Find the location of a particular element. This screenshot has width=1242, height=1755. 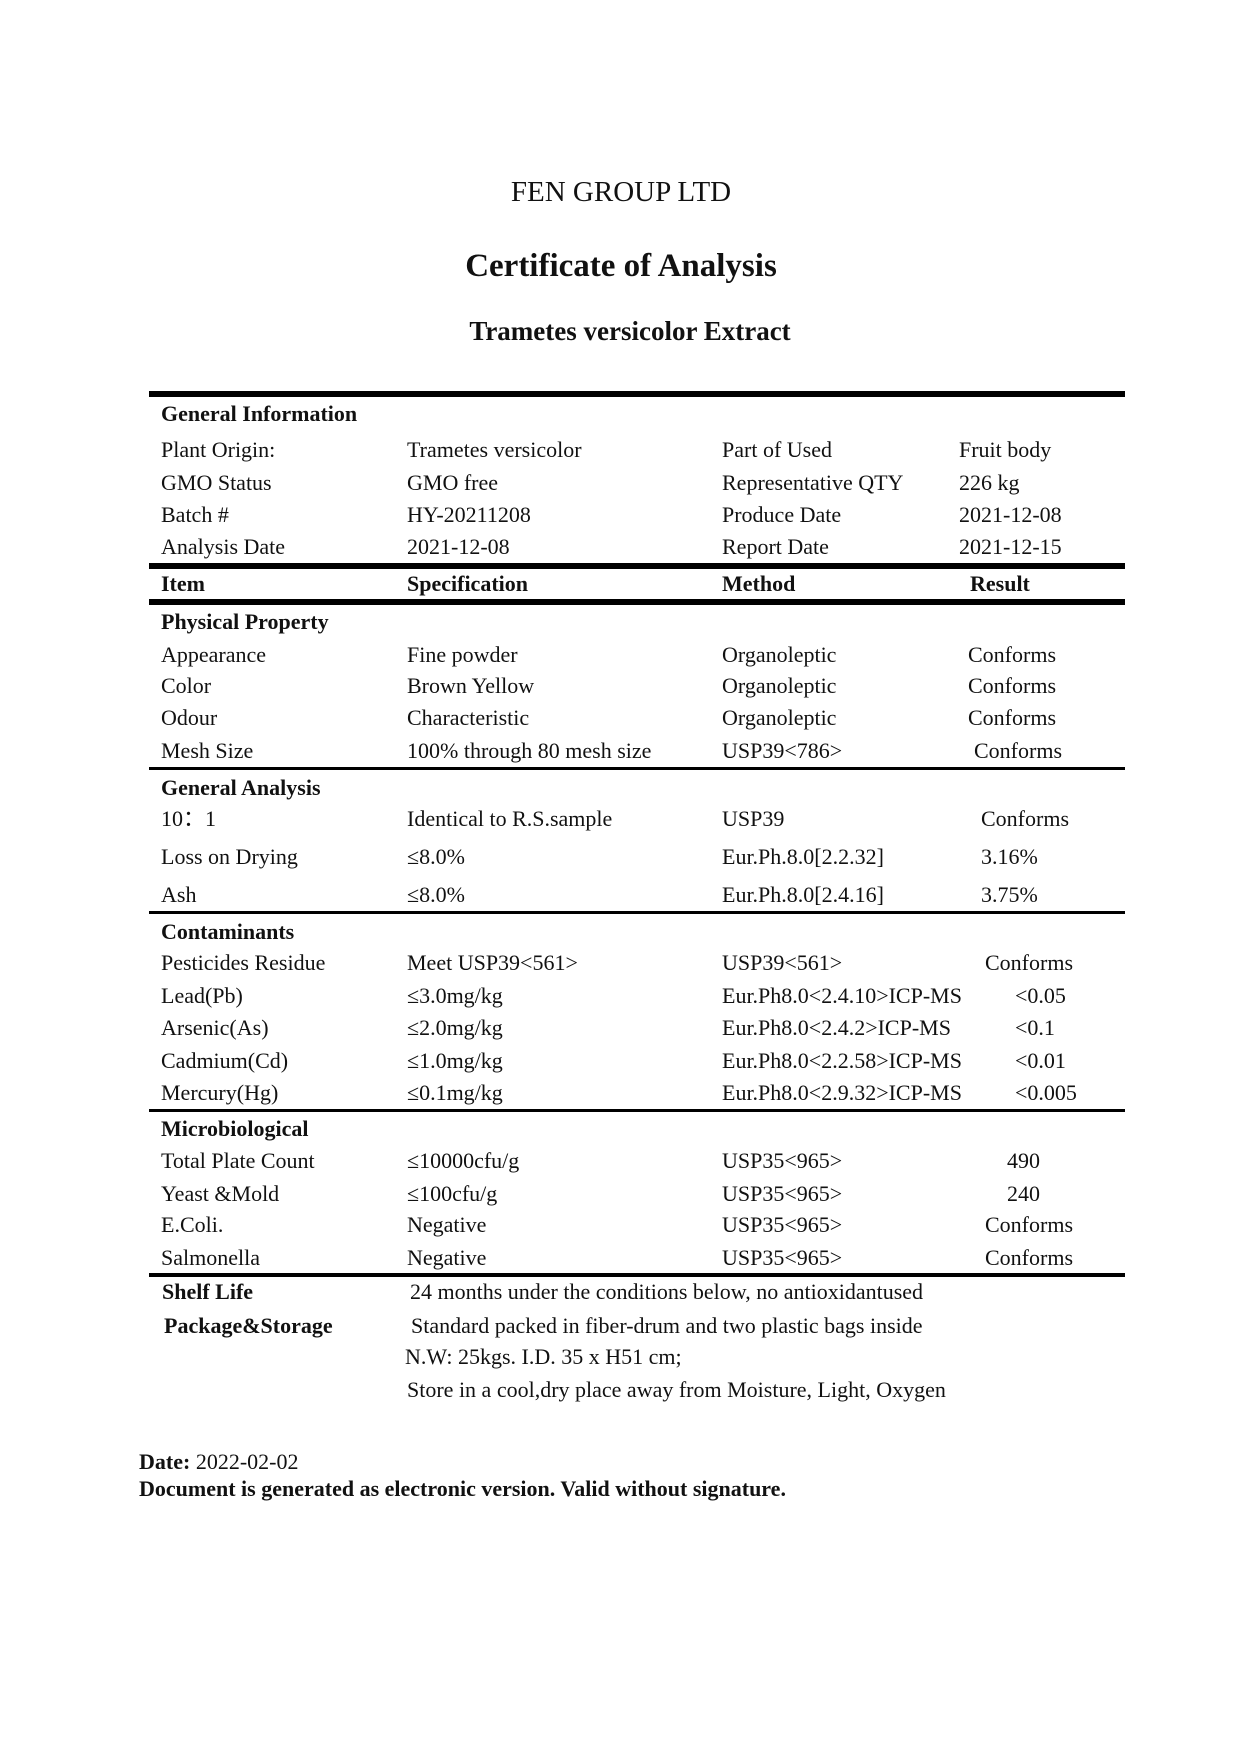

item-cell: Arsenic(As) is located at coordinates (215, 1027).